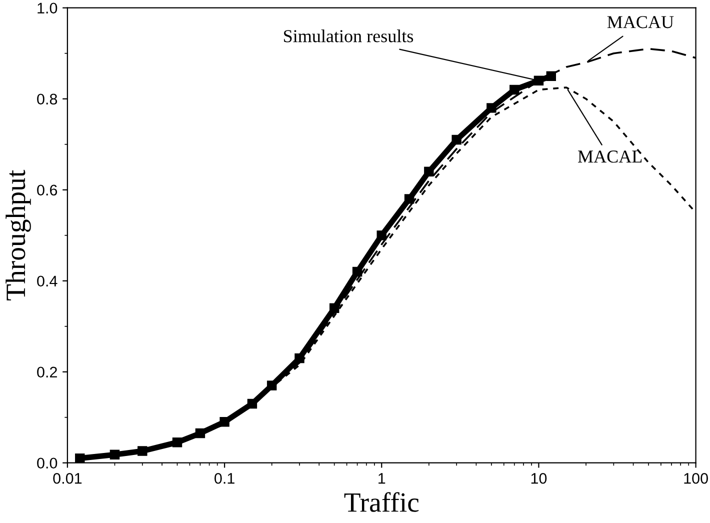 Image resolution: width=710 pixels, height=523 pixels. I want to click on text: Simulation results, so click(349, 36).